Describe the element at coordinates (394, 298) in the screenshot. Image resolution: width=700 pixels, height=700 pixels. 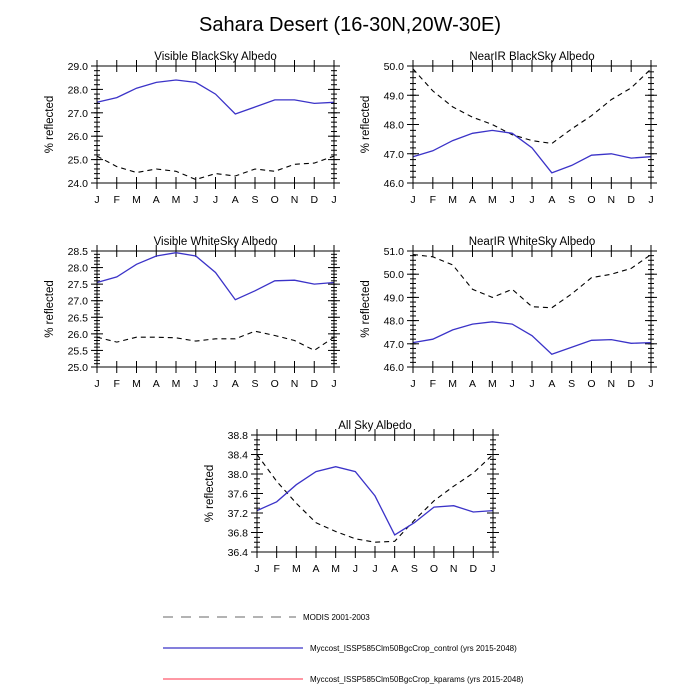
I see `y-tick-label: 49.0` at that location.